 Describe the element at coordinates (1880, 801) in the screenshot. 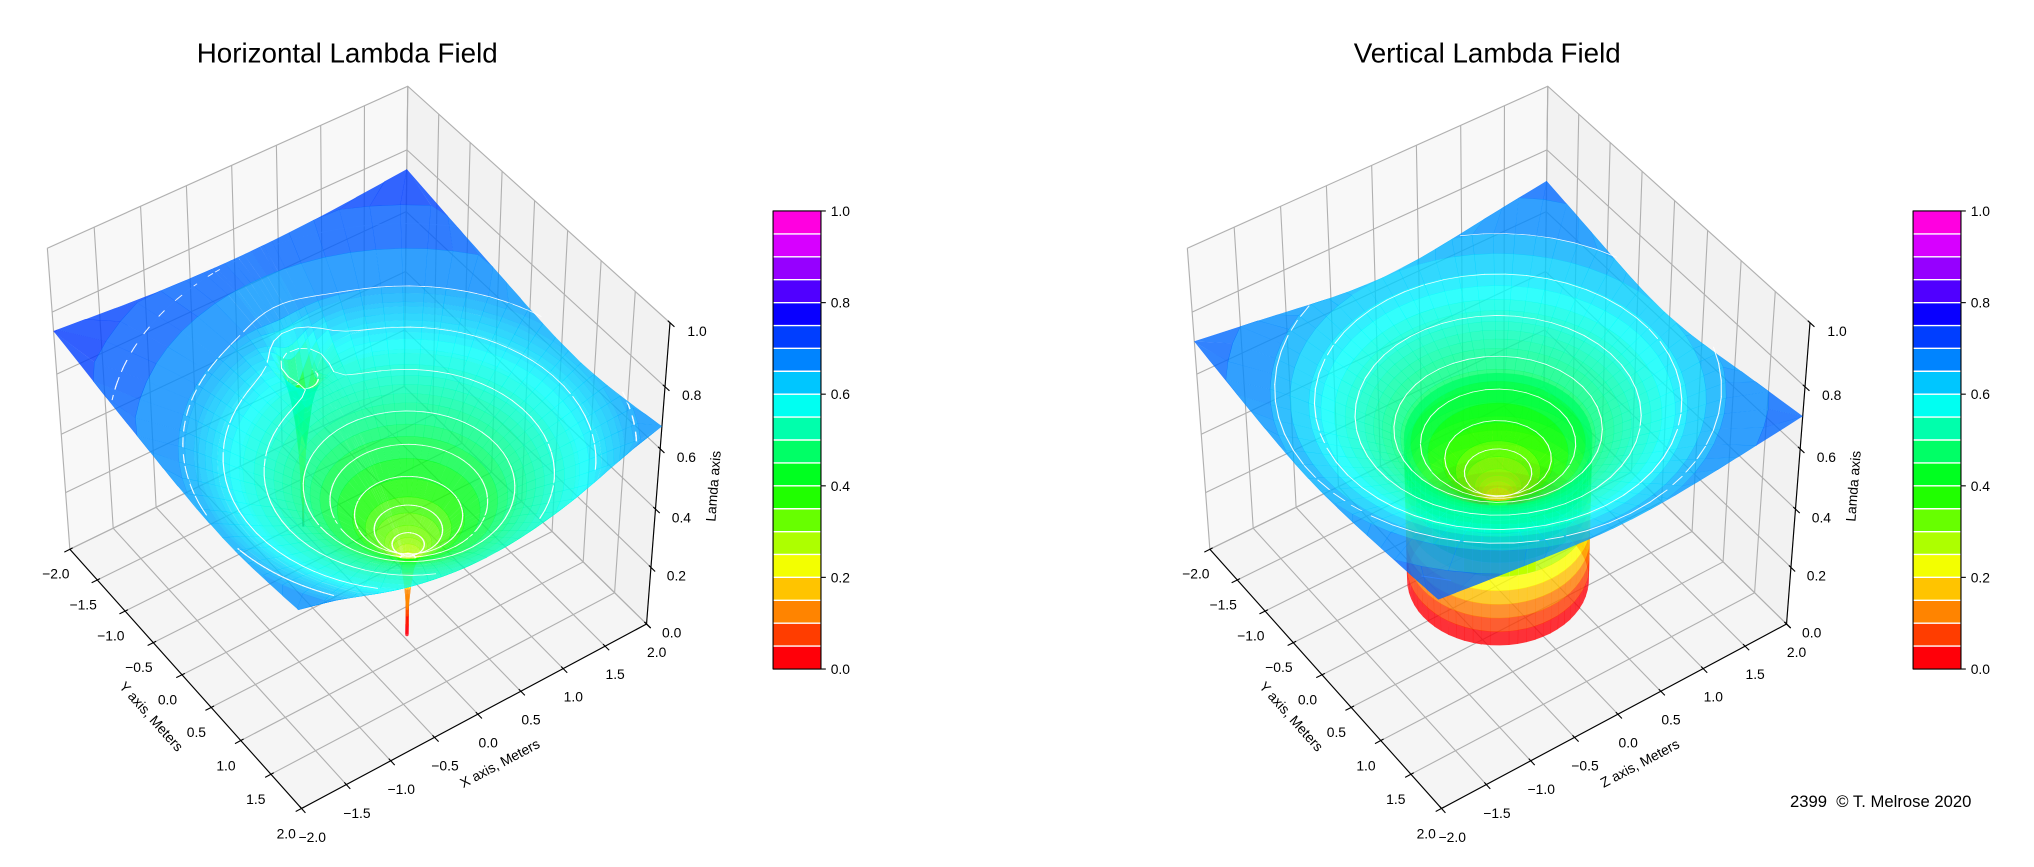

I see `svg-text: 2399 © T. Melrose 2020` at that location.